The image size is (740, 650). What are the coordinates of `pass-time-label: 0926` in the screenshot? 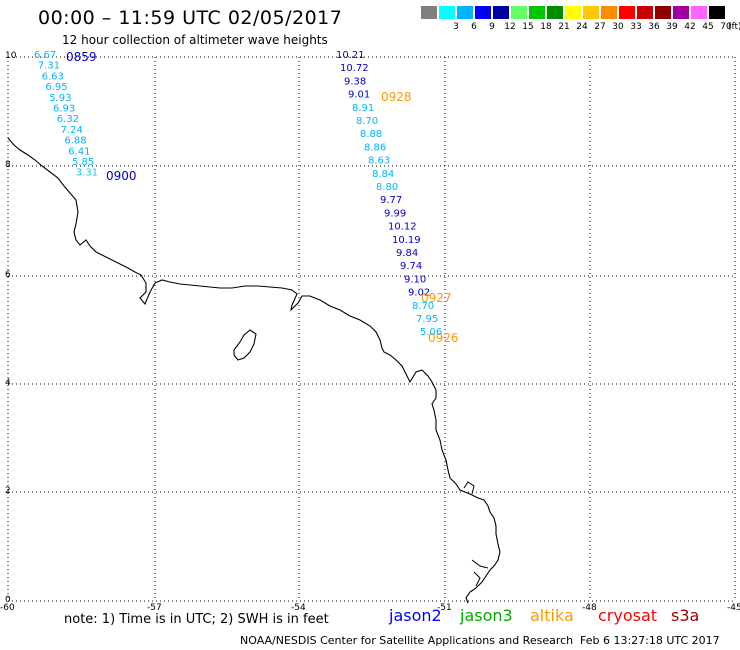 It's located at (443, 338).